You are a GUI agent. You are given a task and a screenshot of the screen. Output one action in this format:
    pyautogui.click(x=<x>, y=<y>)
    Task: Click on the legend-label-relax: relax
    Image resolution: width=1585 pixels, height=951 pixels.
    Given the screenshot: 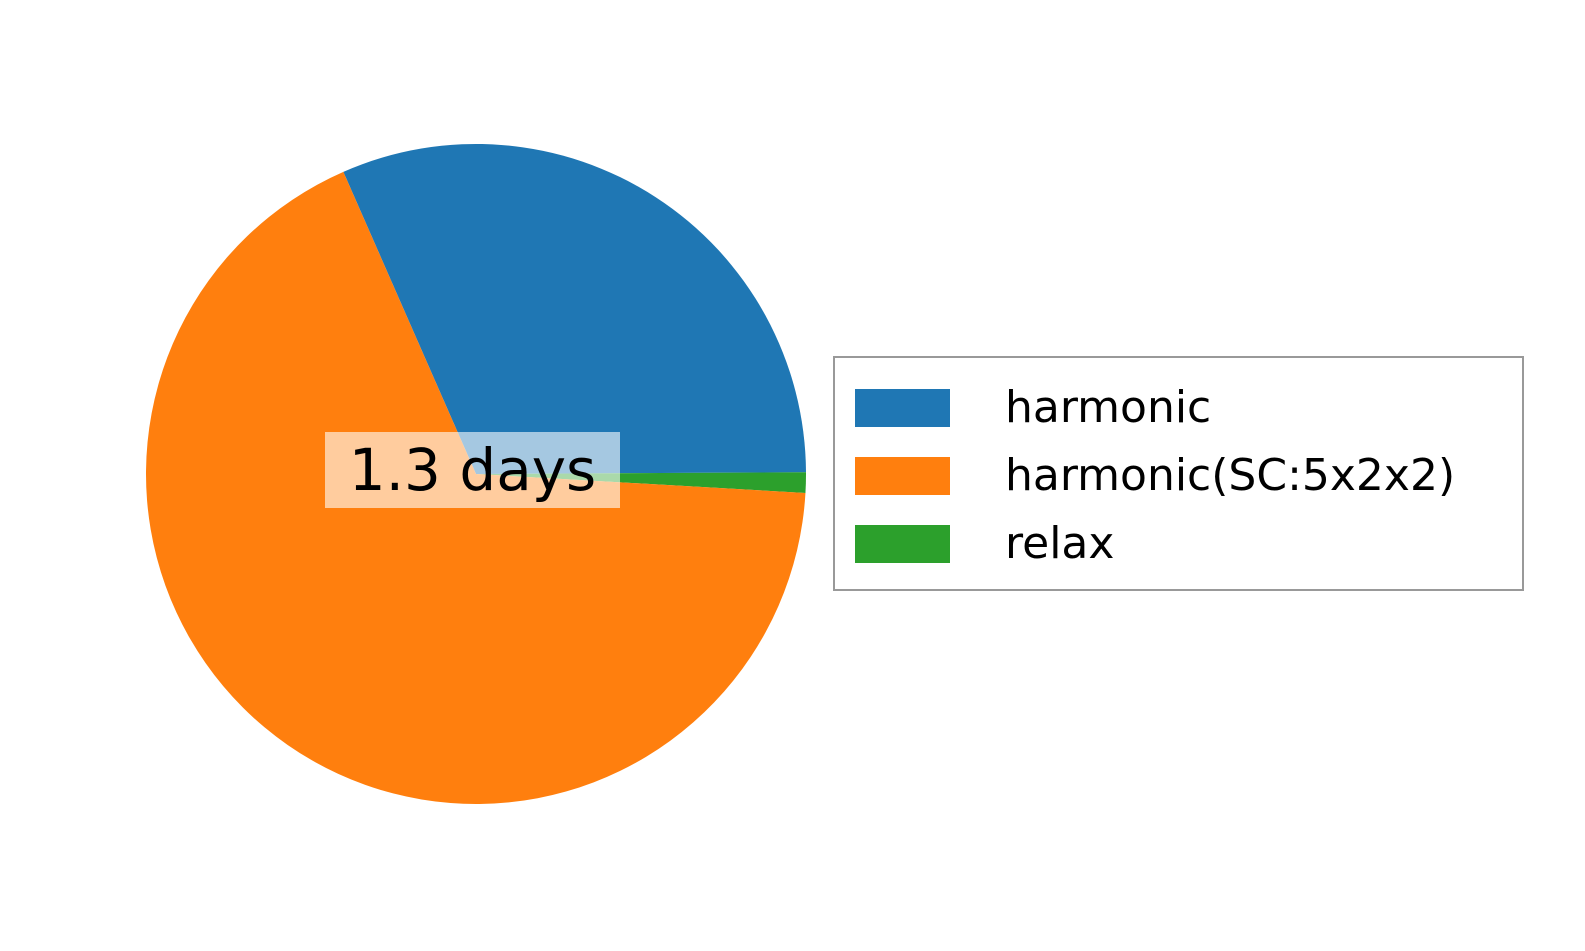 What is the action you would take?
    pyautogui.click(x=1060, y=543)
    